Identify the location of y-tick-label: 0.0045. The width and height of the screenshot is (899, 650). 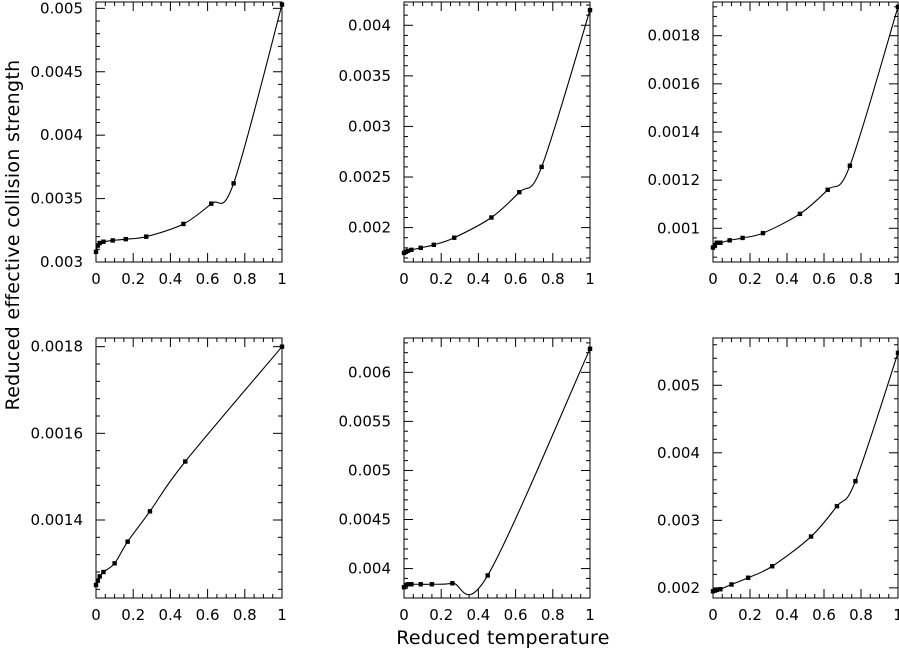
(365, 520).